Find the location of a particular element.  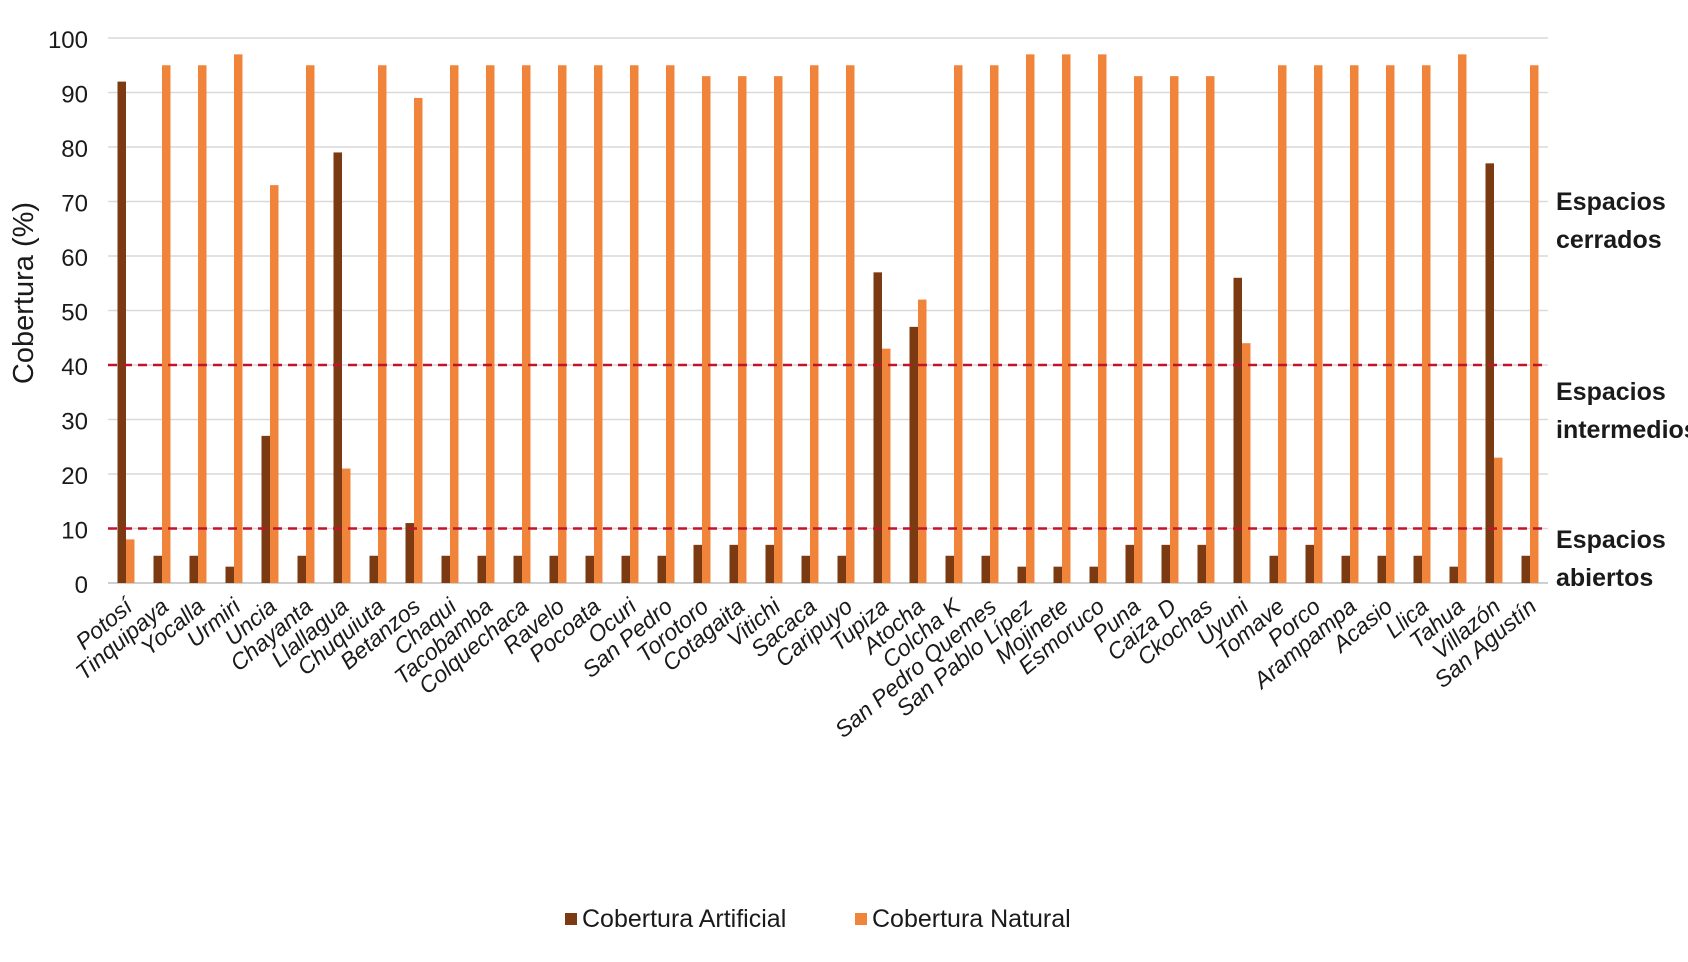

y-tick-label: 10 is located at coordinates (74, 531).